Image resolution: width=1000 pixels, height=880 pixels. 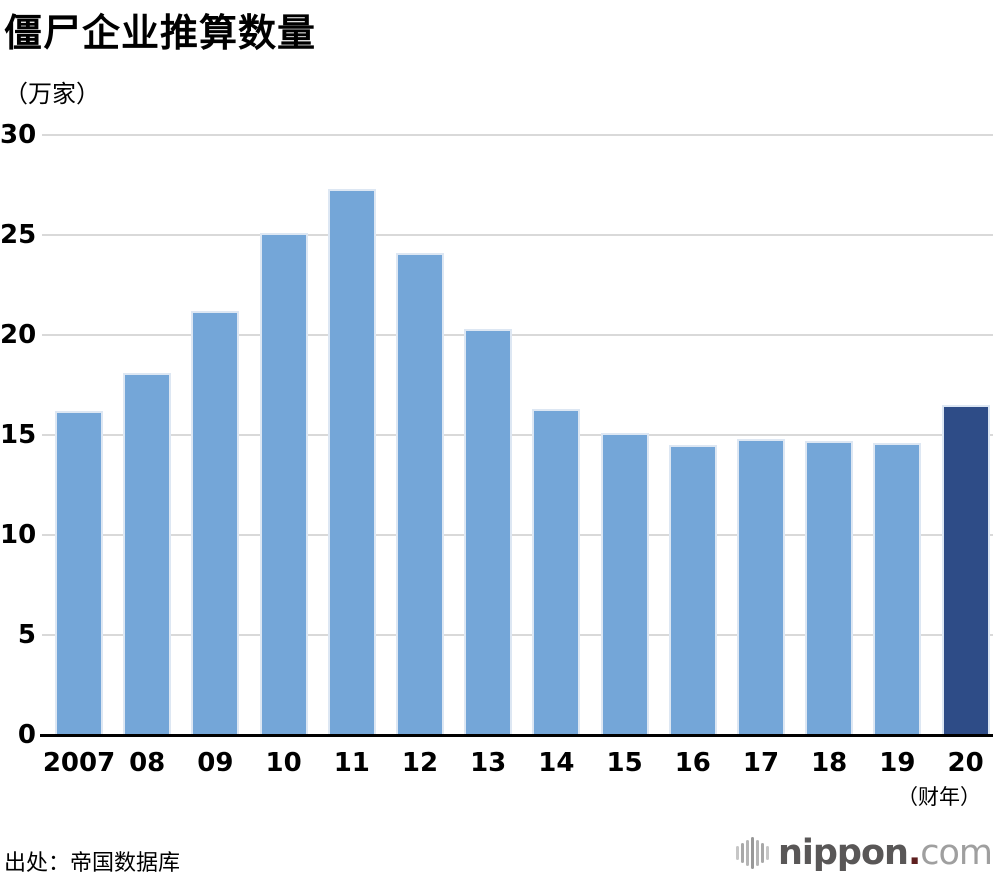 I want to click on x-tick-label: 2007, so click(x=79, y=763).